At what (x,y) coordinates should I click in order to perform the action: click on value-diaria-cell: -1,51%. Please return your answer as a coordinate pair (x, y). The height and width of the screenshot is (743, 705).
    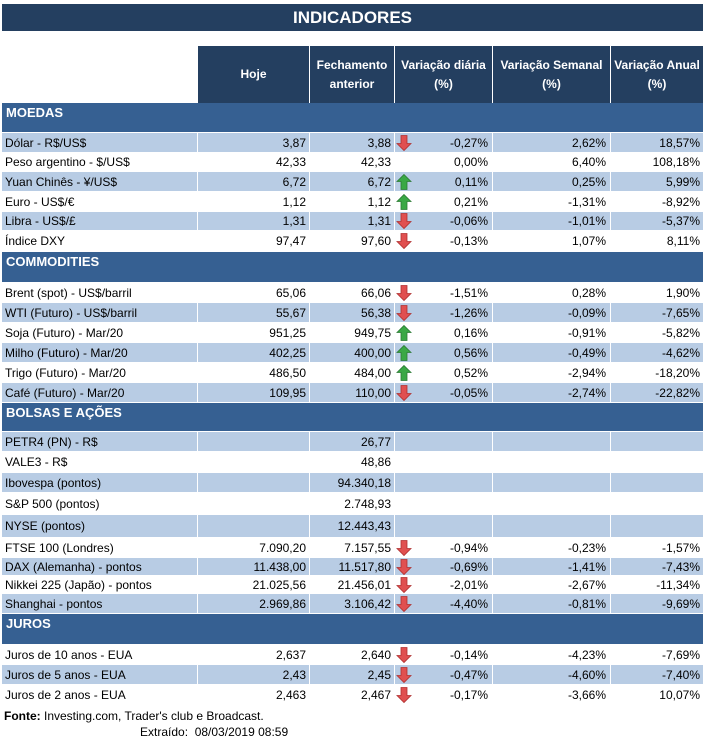
    Looking at the image, I should click on (443, 292).